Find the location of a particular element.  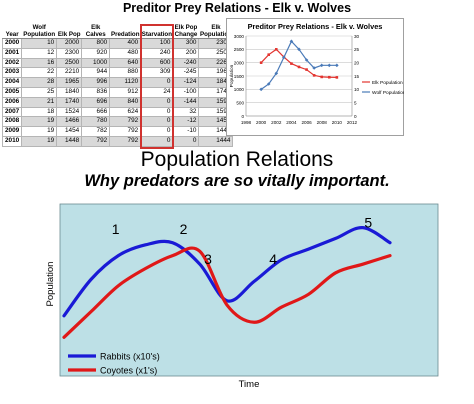

table-cell: -144 is located at coordinates (186, 102).